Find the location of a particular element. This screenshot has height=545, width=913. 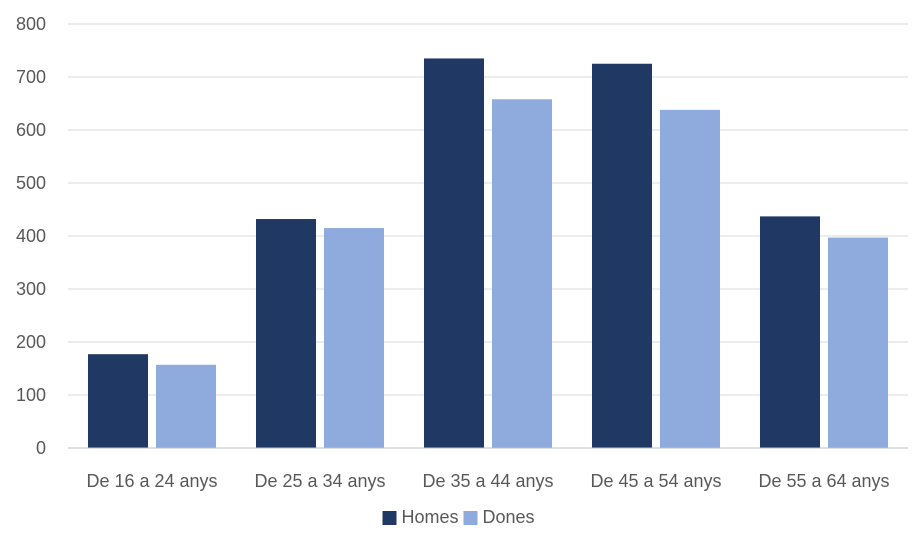

y-axis: 0 100 200 300 400 500 600 700 800 is located at coordinates (31, 236).